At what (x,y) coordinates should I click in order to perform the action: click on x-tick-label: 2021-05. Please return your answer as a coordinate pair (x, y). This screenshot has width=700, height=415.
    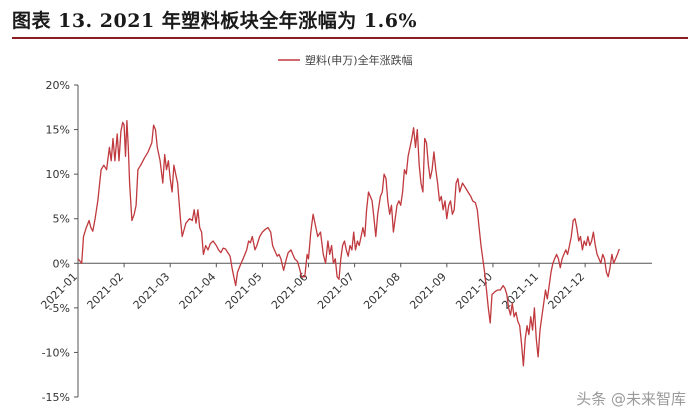
    Looking at the image, I should click on (244, 291).